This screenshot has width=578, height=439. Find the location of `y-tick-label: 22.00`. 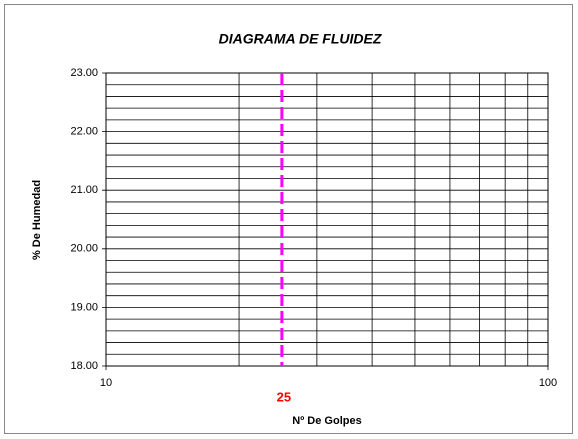

y-tick-label: 22.00 is located at coordinates (84, 132).